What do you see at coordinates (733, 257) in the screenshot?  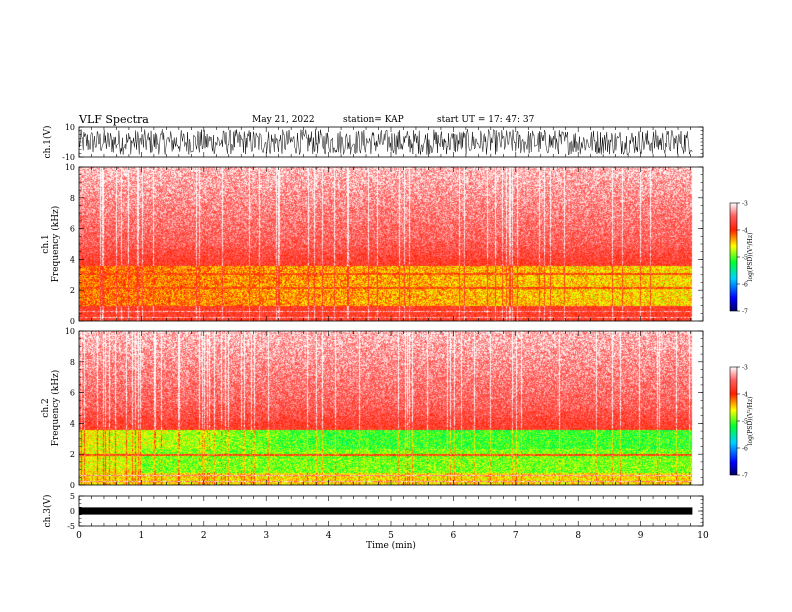 I see `ch1-colorbar` at bounding box center [733, 257].